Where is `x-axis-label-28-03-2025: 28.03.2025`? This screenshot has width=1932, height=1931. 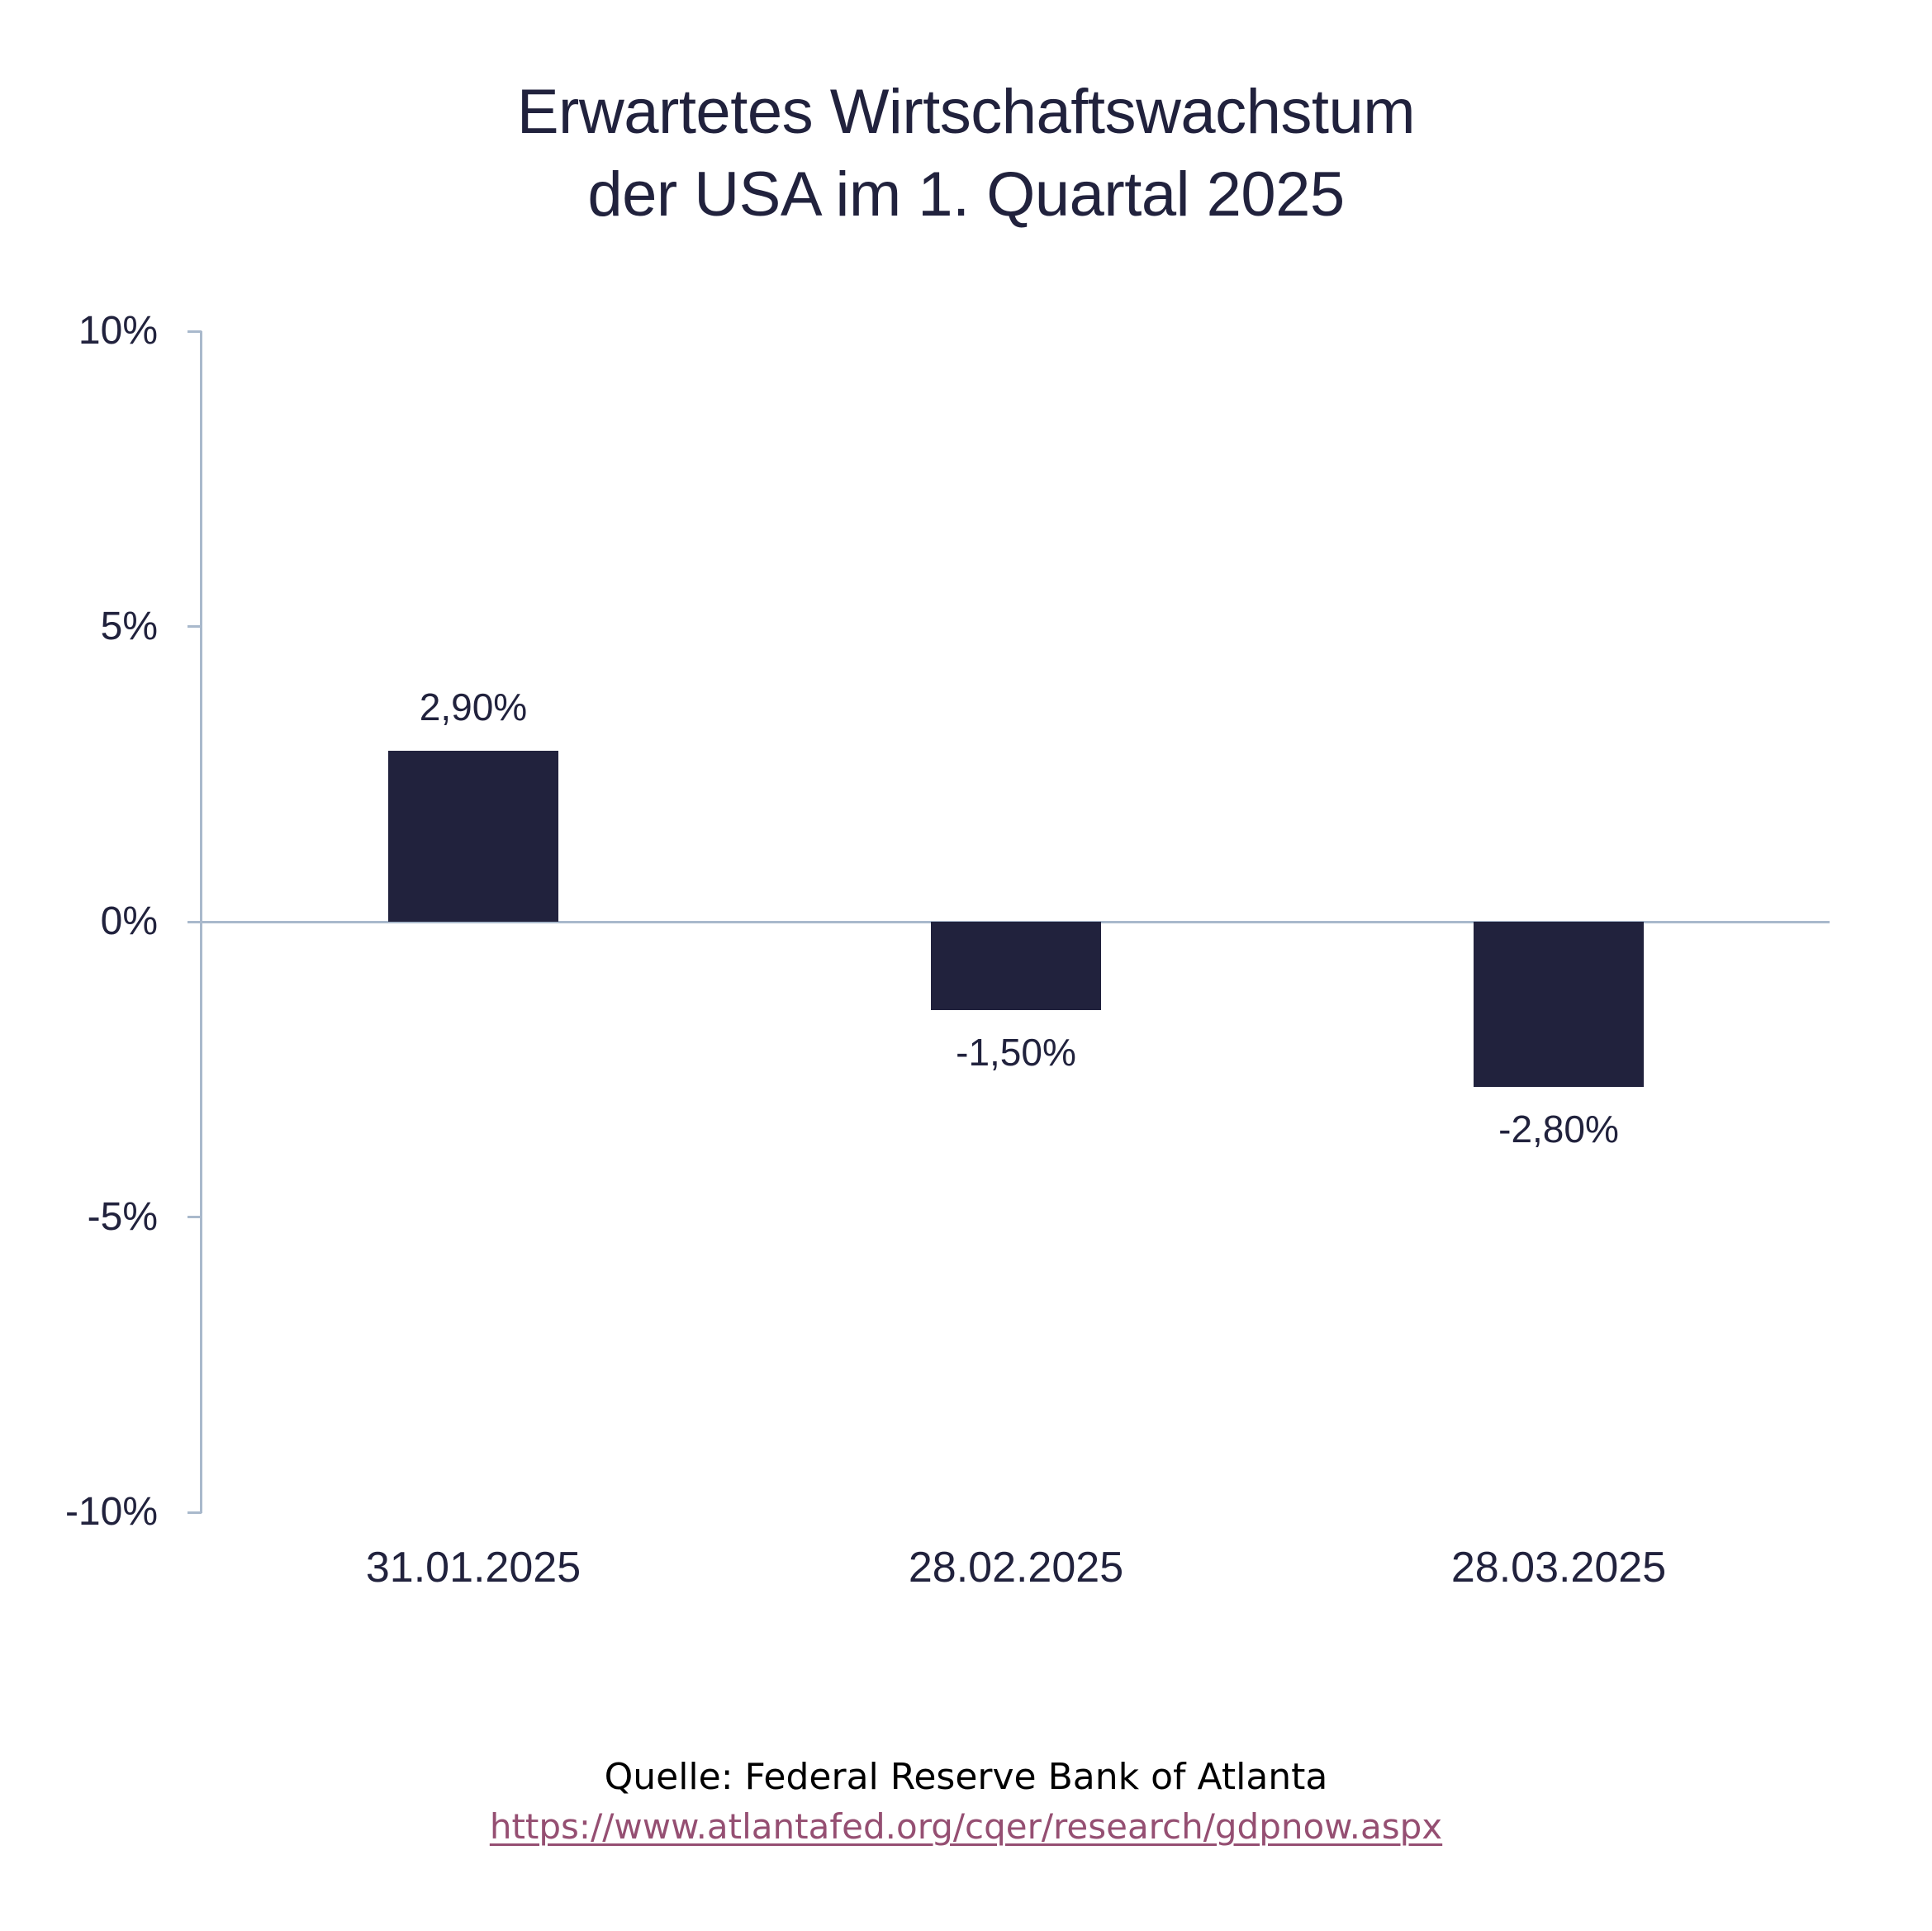
x-axis-label-28-03-2025: 28.03.2025 is located at coordinates (1558, 1568).